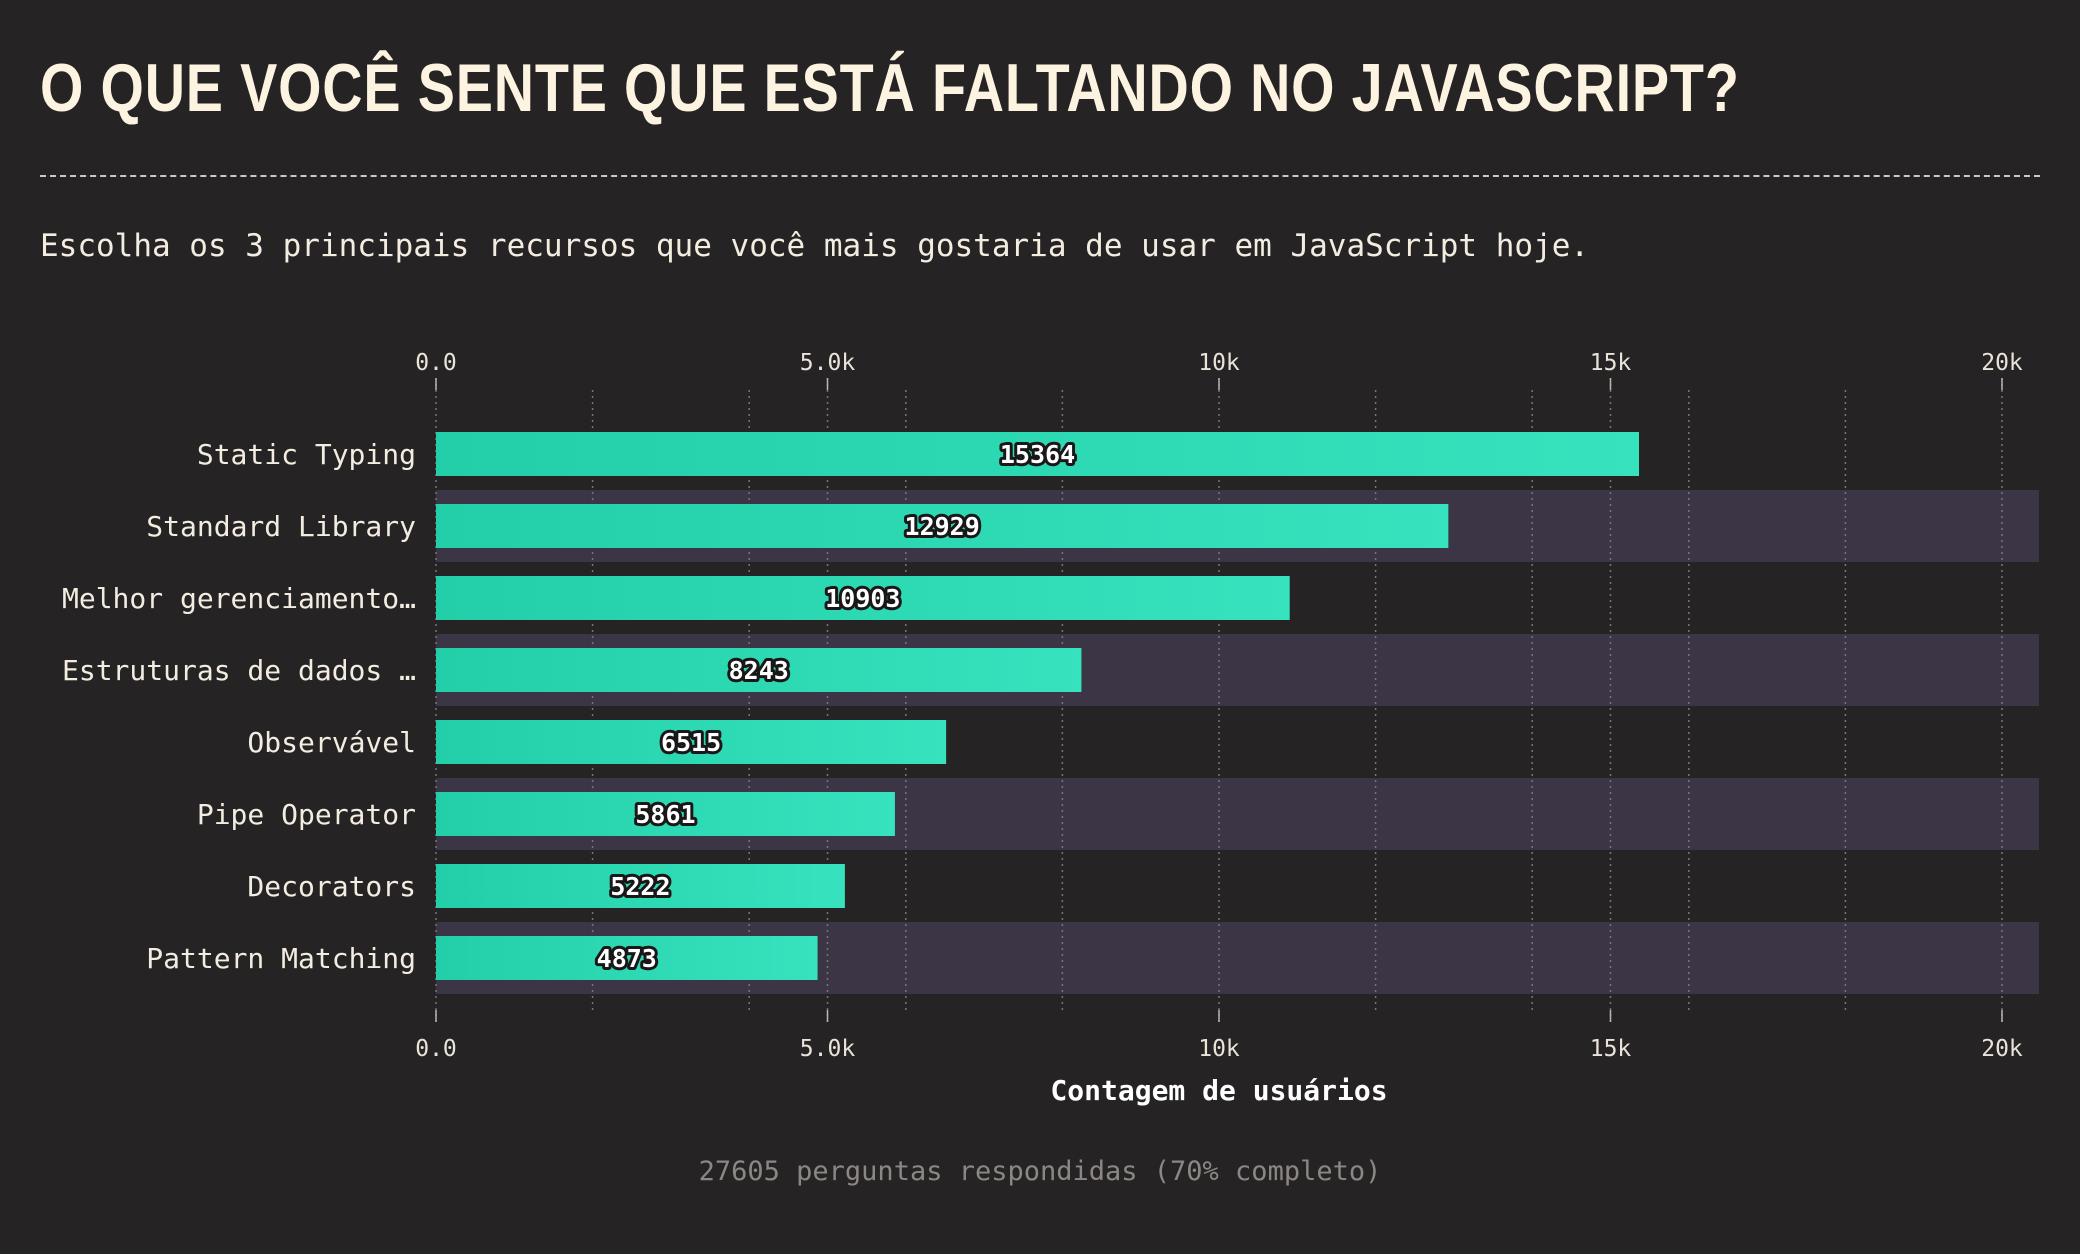 The image size is (2080, 1254). Describe the element at coordinates (1218, 1090) in the screenshot. I see `x-axis-title: Contagem de usuários` at that location.